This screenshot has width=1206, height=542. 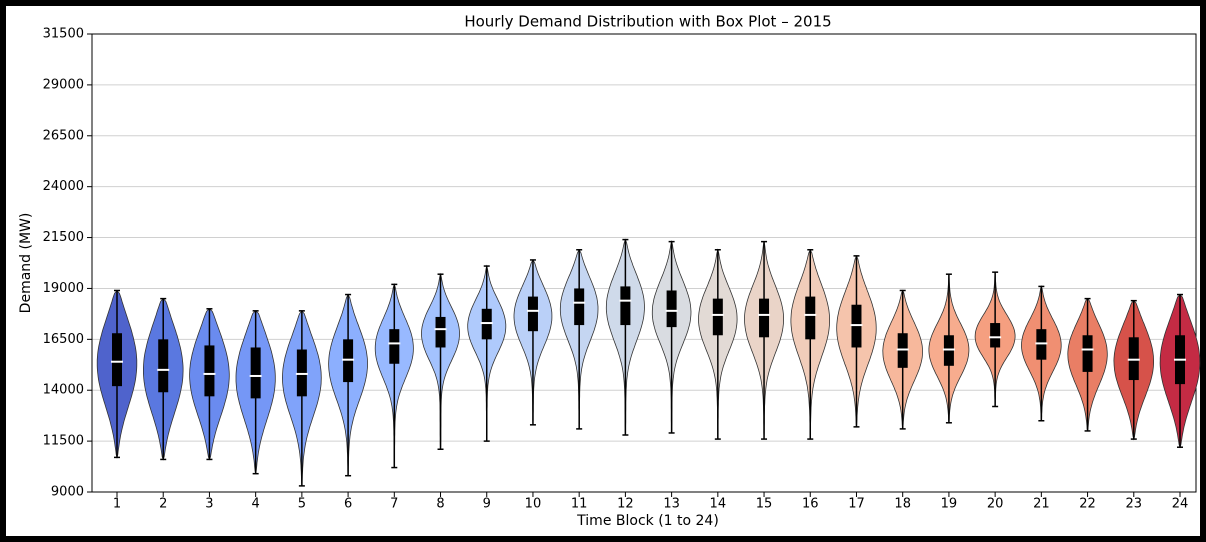 What do you see at coordinates (209, 504) in the screenshot?
I see `x-tick-label: 3` at bounding box center [209, 504].